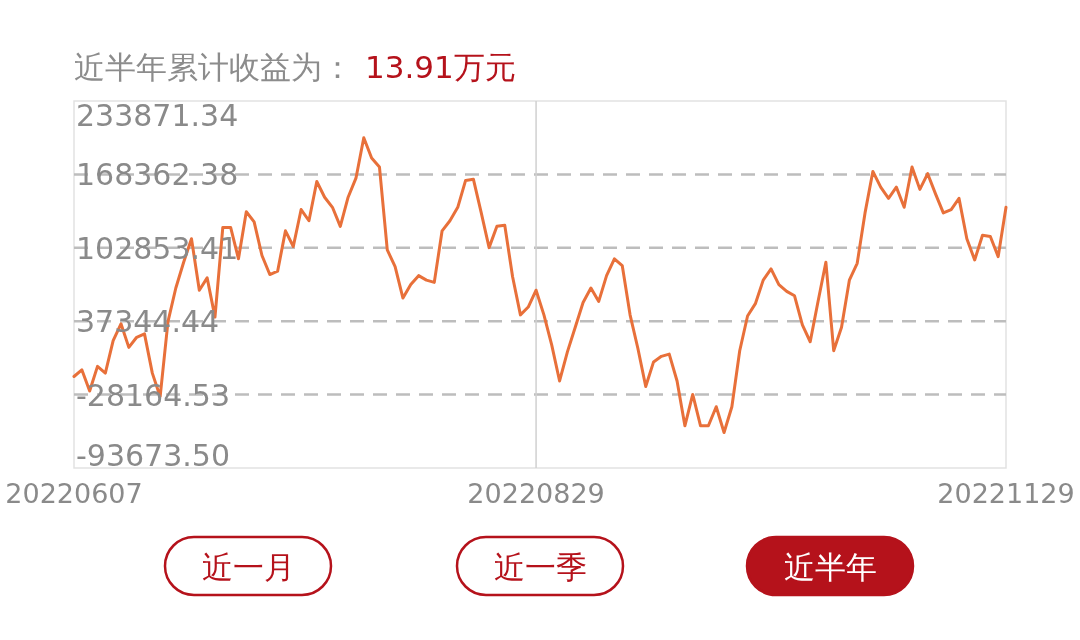  I want to click on x-tick-label: 20220607, so click(74, 493).